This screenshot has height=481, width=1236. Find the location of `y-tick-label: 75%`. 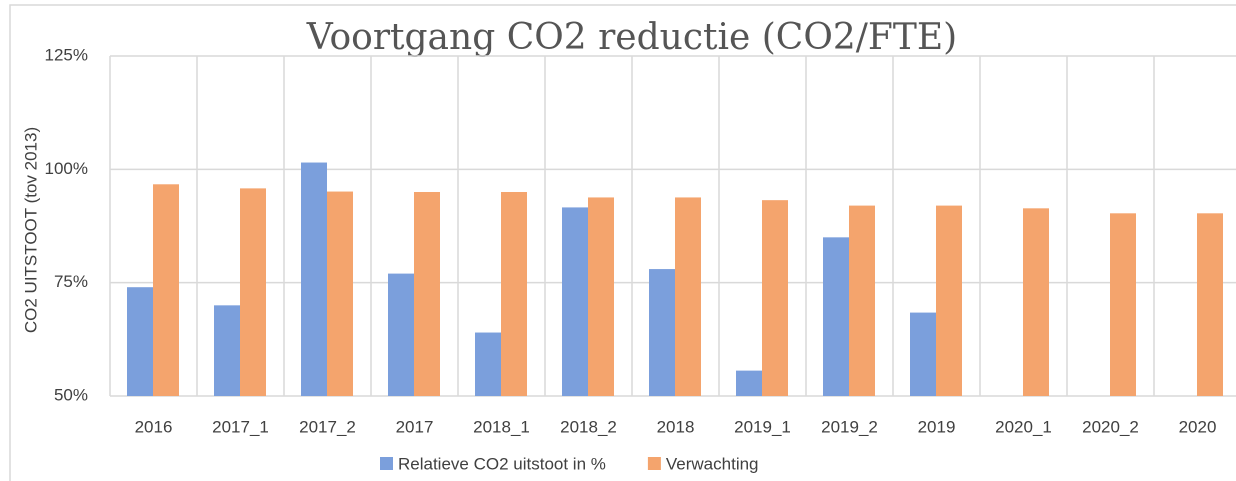

y-tick-label: 75% is located at coordinates (71, 281).